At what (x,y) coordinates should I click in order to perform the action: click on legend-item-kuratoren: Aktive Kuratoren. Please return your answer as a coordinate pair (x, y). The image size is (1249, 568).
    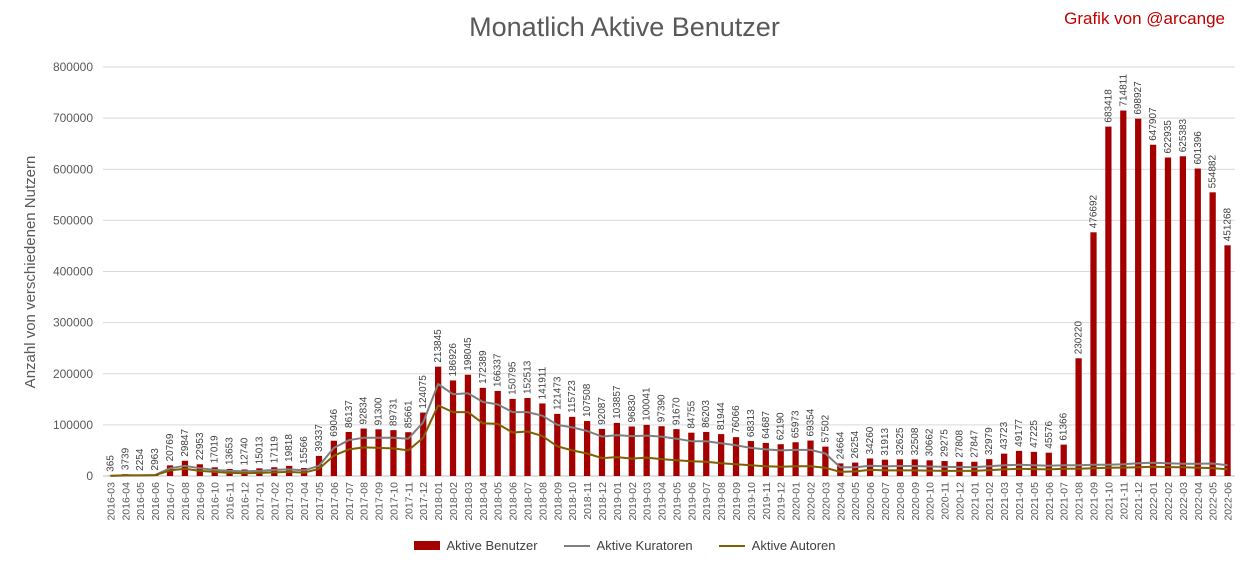
    Looking at the image, I should click on (628, 545).